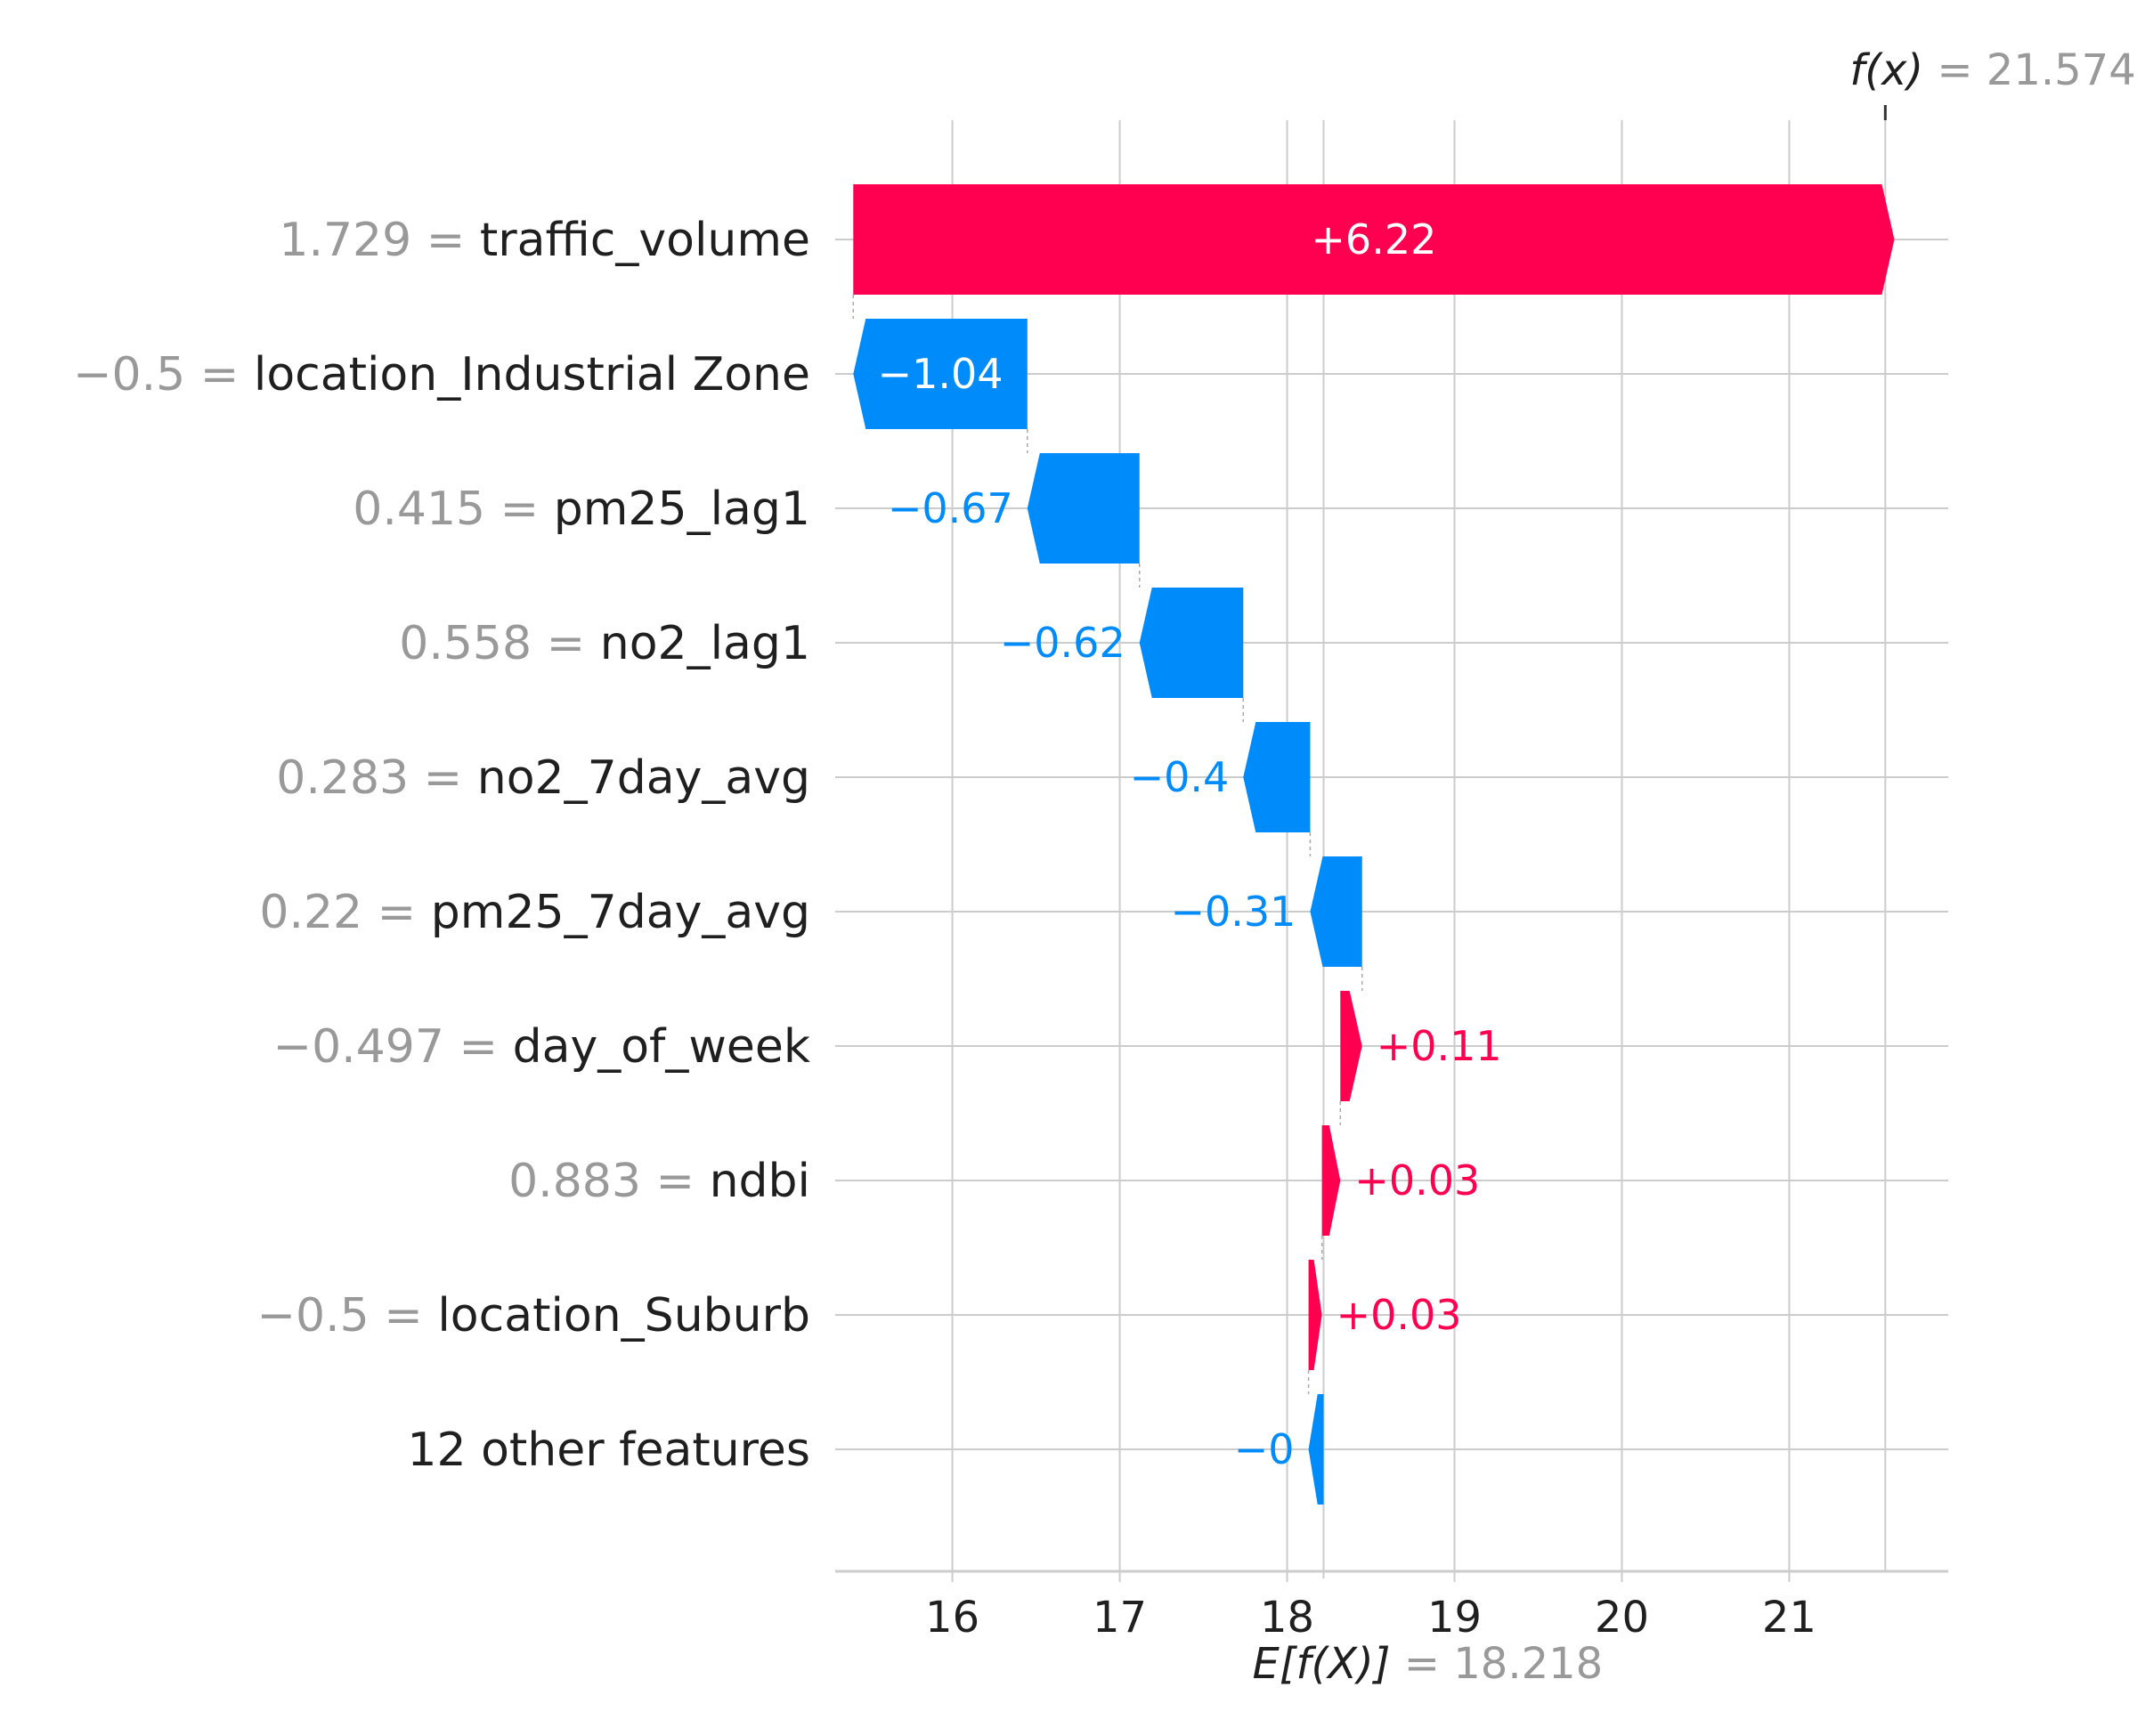  I want to click on feature-label: 0.415 = pm25_lag1, so click(581, 509).